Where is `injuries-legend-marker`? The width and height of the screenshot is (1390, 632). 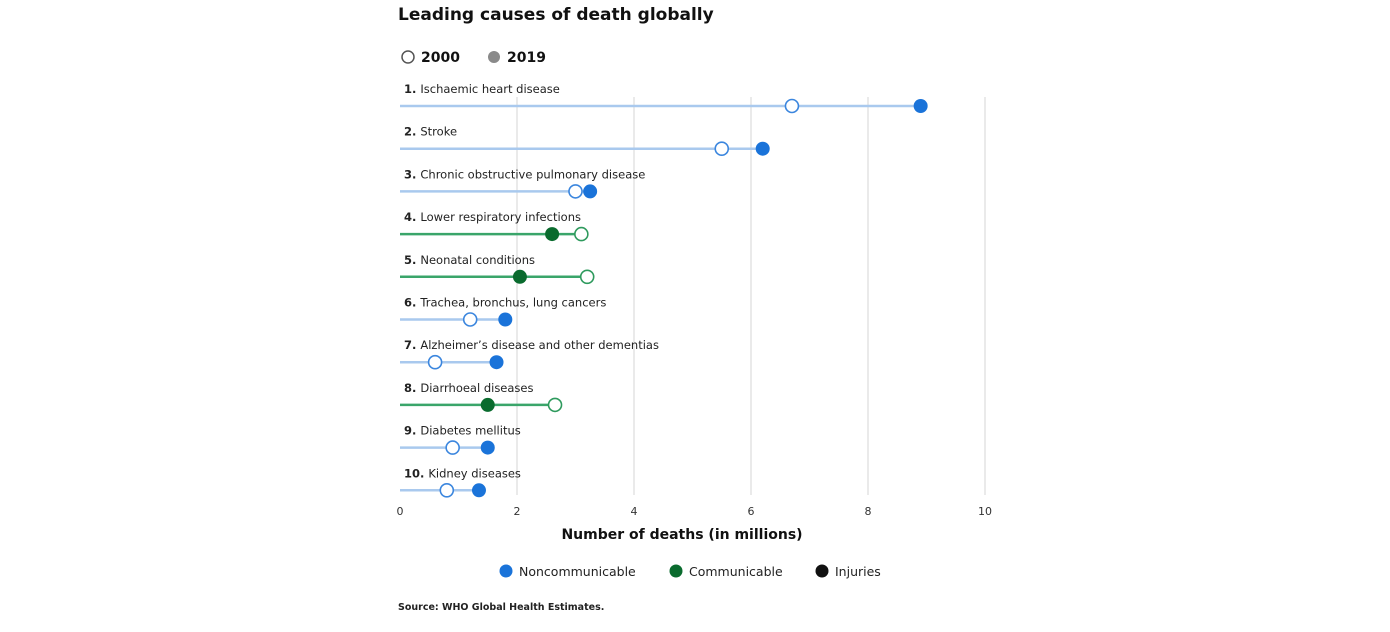 injuries-legend-marker is located at coordinates (822, 571).